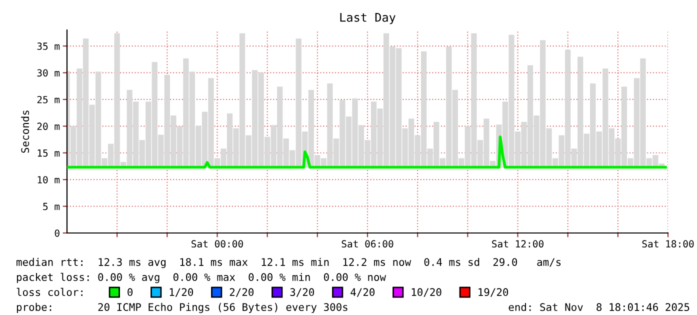  Describe the element at coordinates (201, 278) in the screenshot. I see `text: packet loss: 0.00 % avg 0.00 % max 0.00 % min 0.00 % now` at that location.